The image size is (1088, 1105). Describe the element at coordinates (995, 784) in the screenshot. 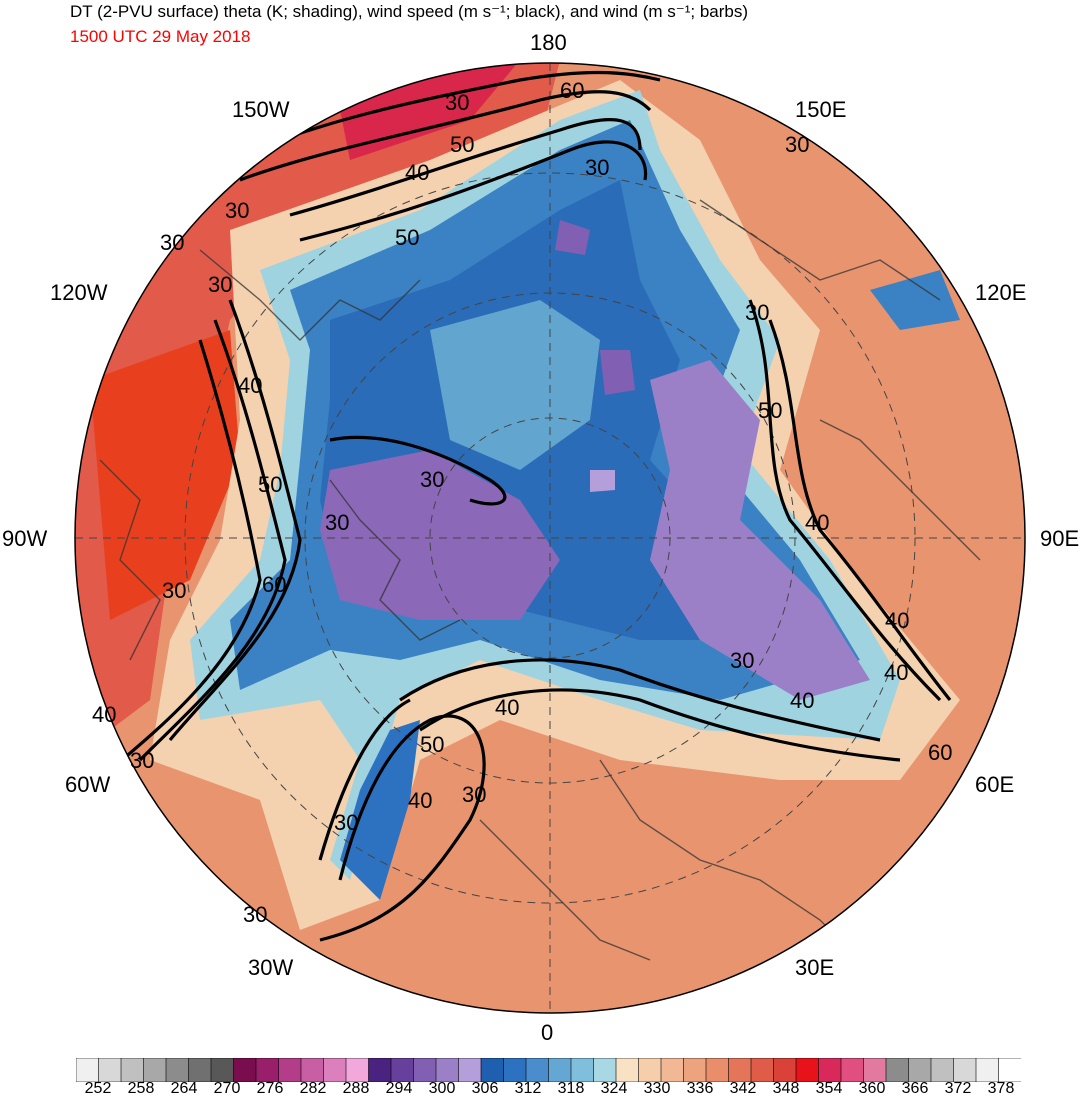

I see `lon-label-60e: 60E` at that location.